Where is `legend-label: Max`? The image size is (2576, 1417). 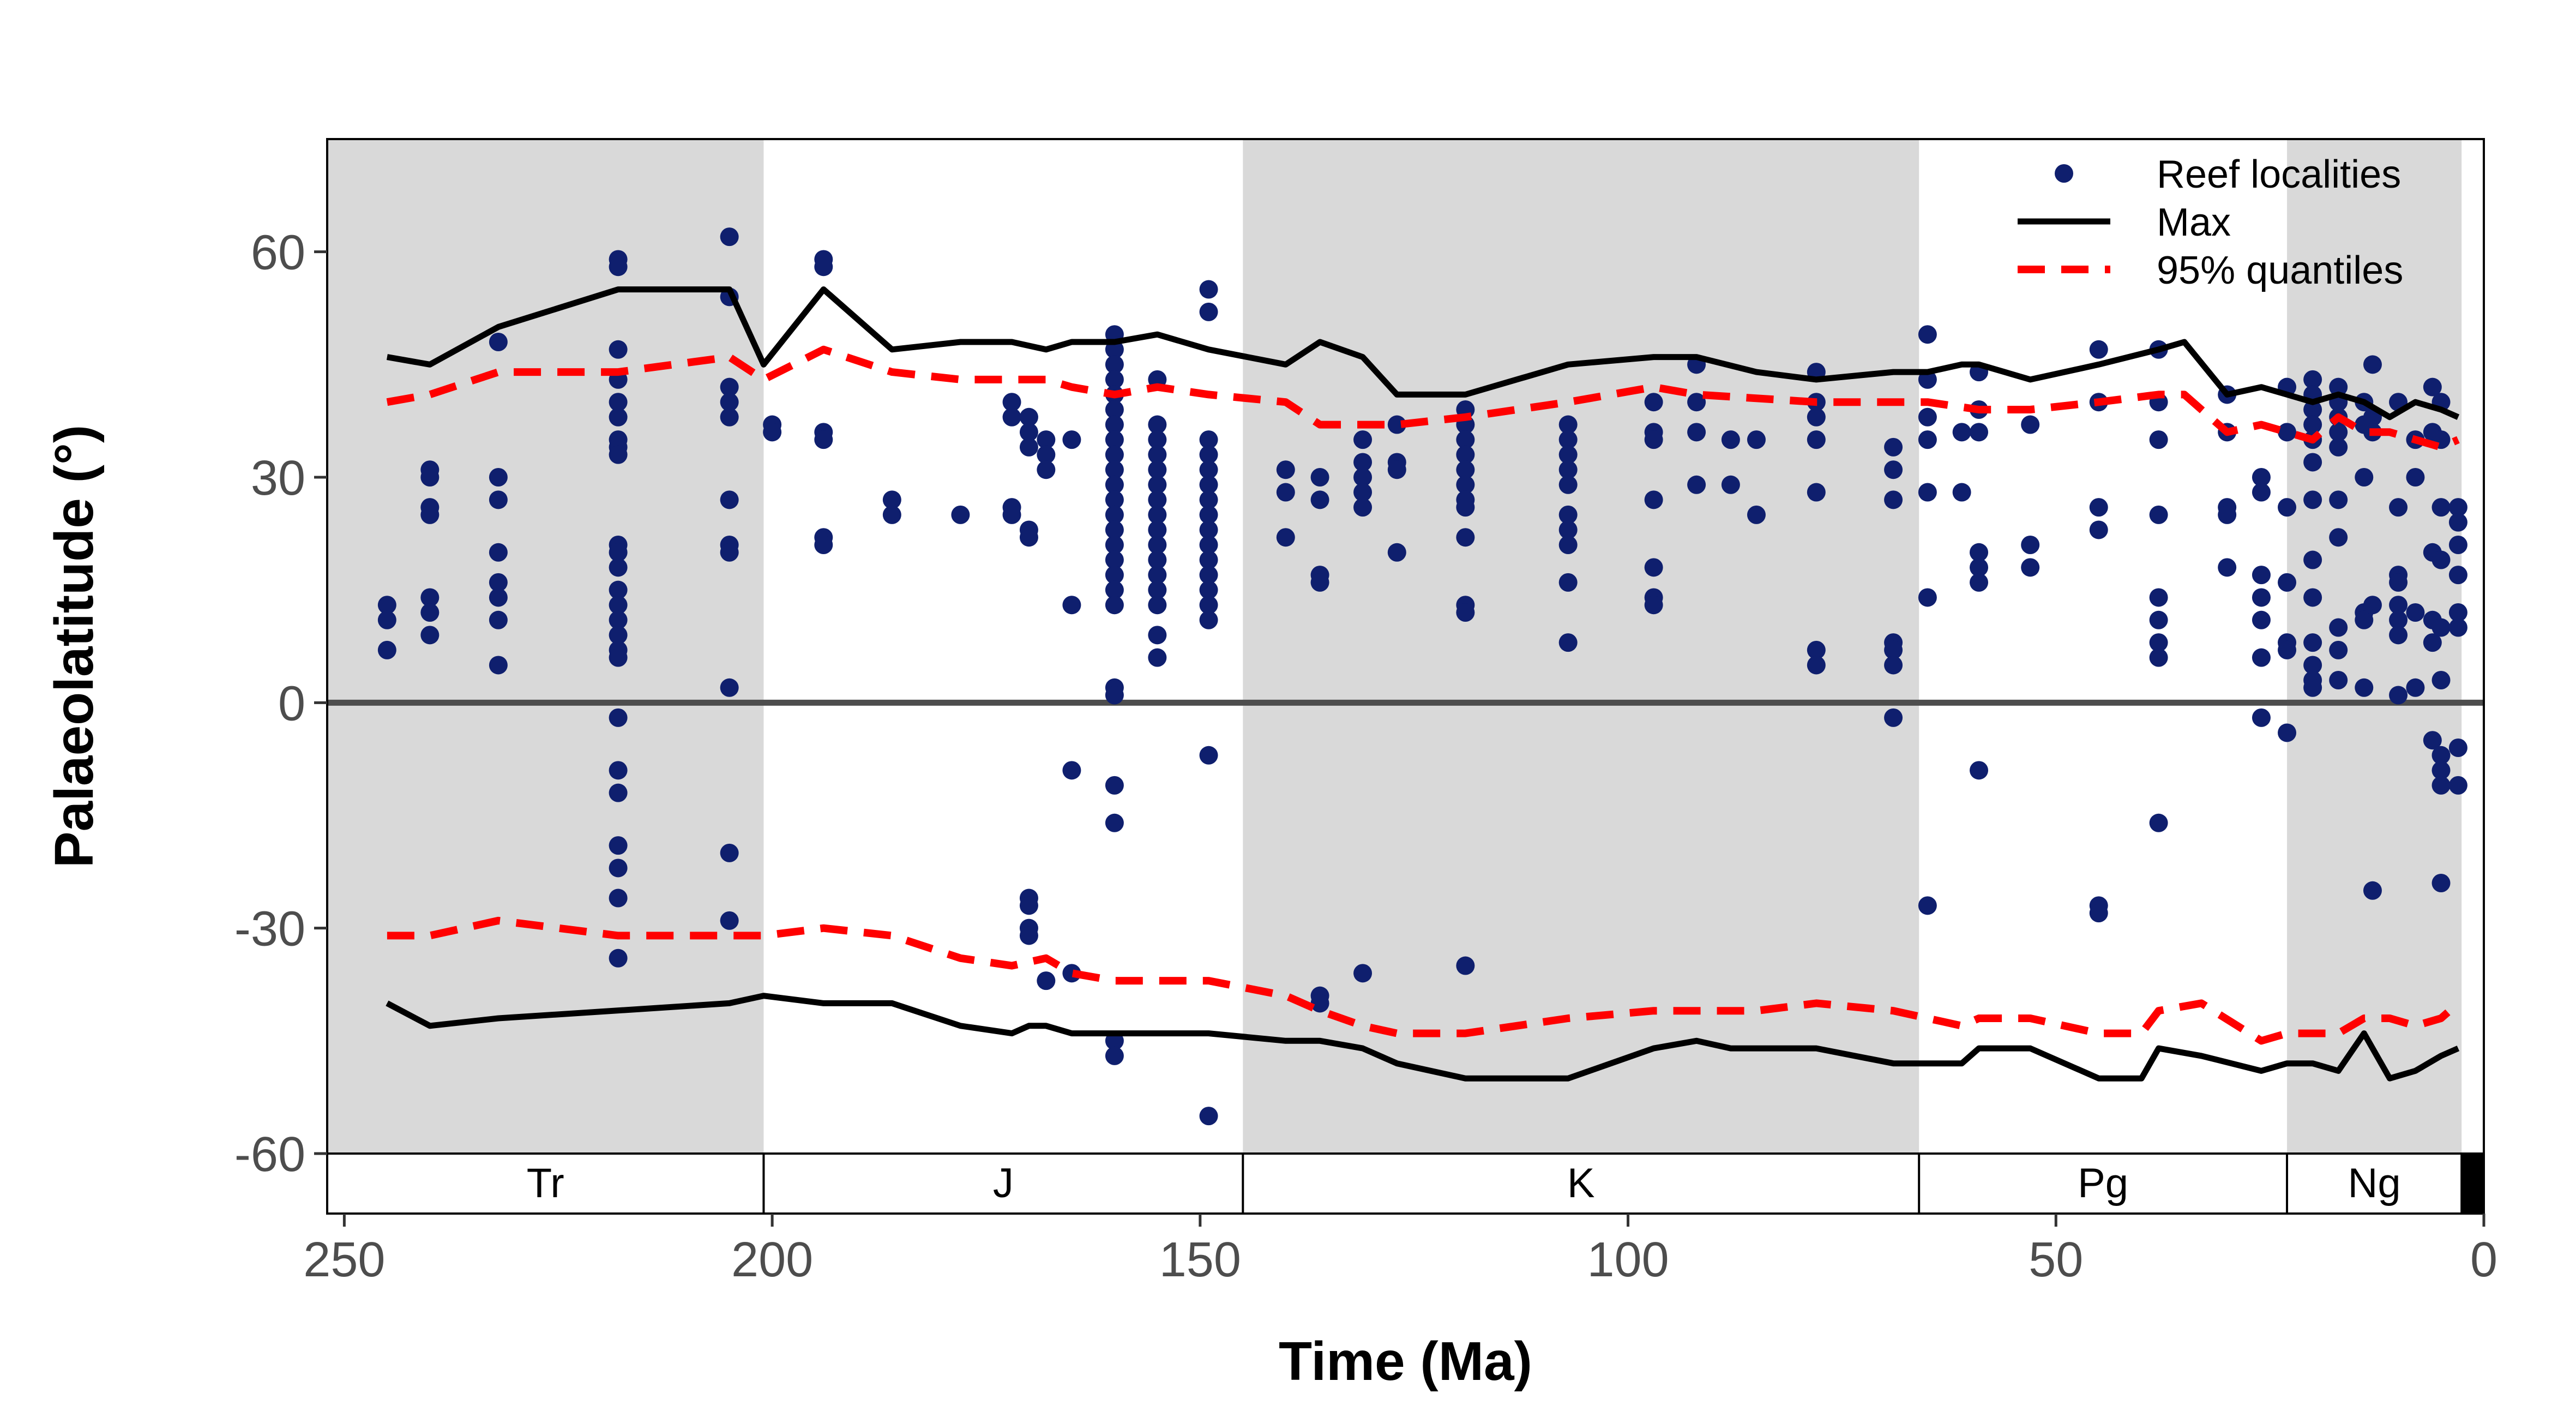 legend-label: Max is located at coordinates (2194, 222).